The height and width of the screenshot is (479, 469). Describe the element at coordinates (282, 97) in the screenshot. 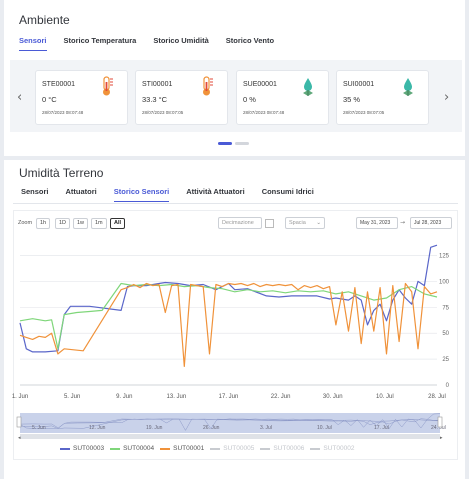

I see `sensor-card: SUE00001 0 % 28/07/2023 08:07:48` at that location.